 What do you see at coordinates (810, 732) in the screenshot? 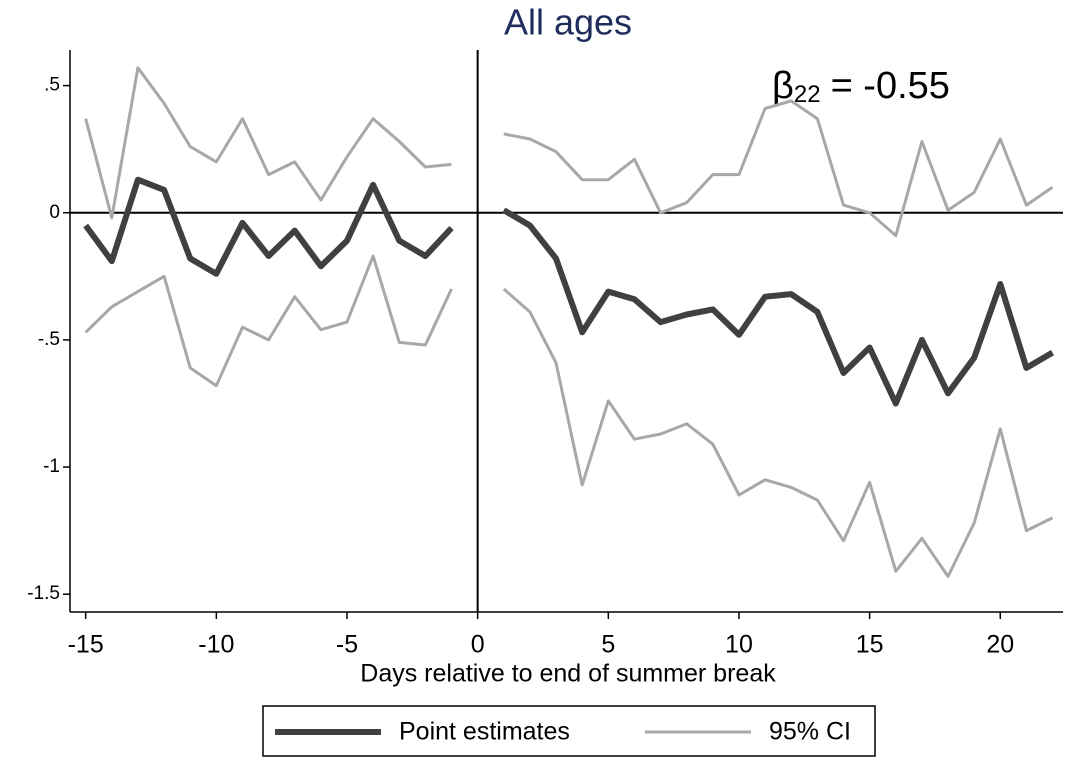
I see `legend-label: 95% CI` at bounding box center [810, 732].